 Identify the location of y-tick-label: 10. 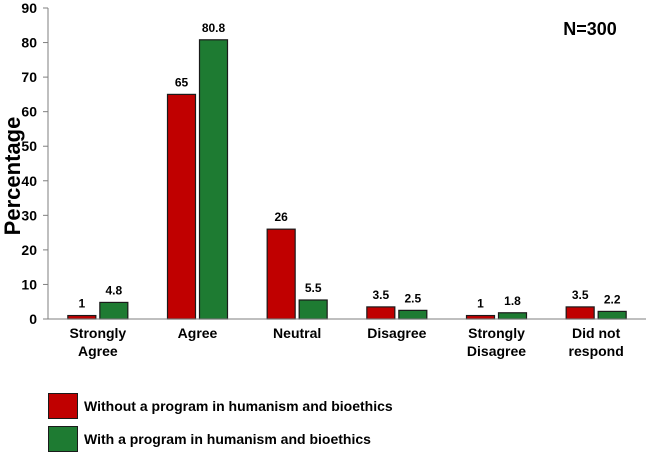
(29, 284).